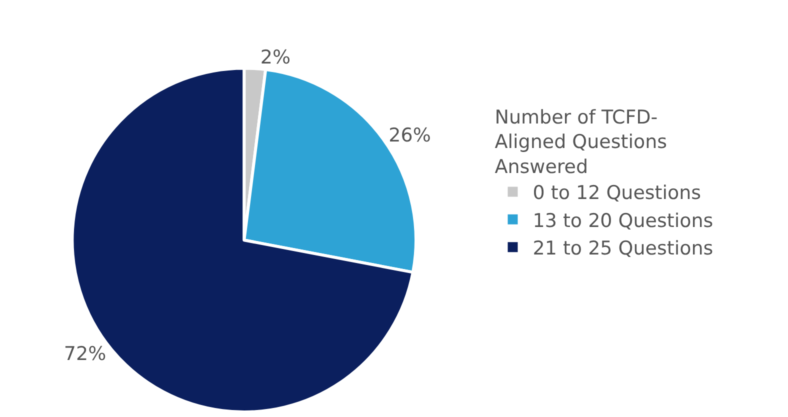  What do you see at coordinates (581, 142) in the screenshot?
I see `legend-title: Number of TCFD-Aligned Questions Answered` at bounding box center [581, 142].